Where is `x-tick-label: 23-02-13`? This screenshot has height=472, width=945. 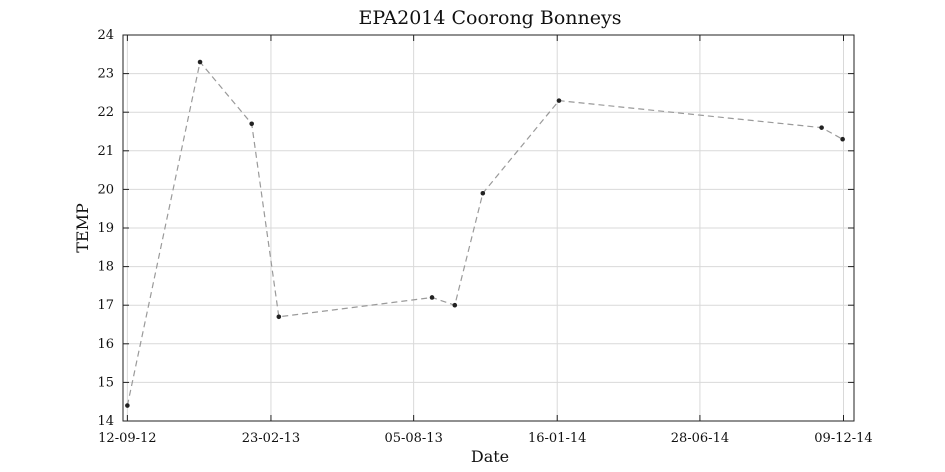
x-tick-label: 23-02-13 is located at coordinates (271, 438).